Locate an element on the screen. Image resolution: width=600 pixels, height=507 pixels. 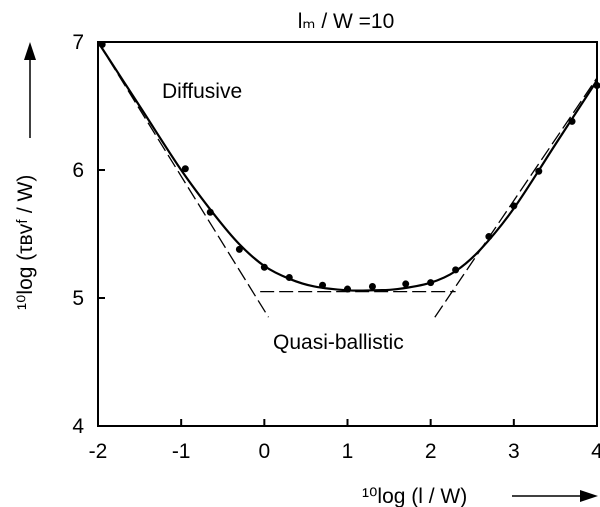
y-tick-label: 5 is located at coordinates (78, 298).